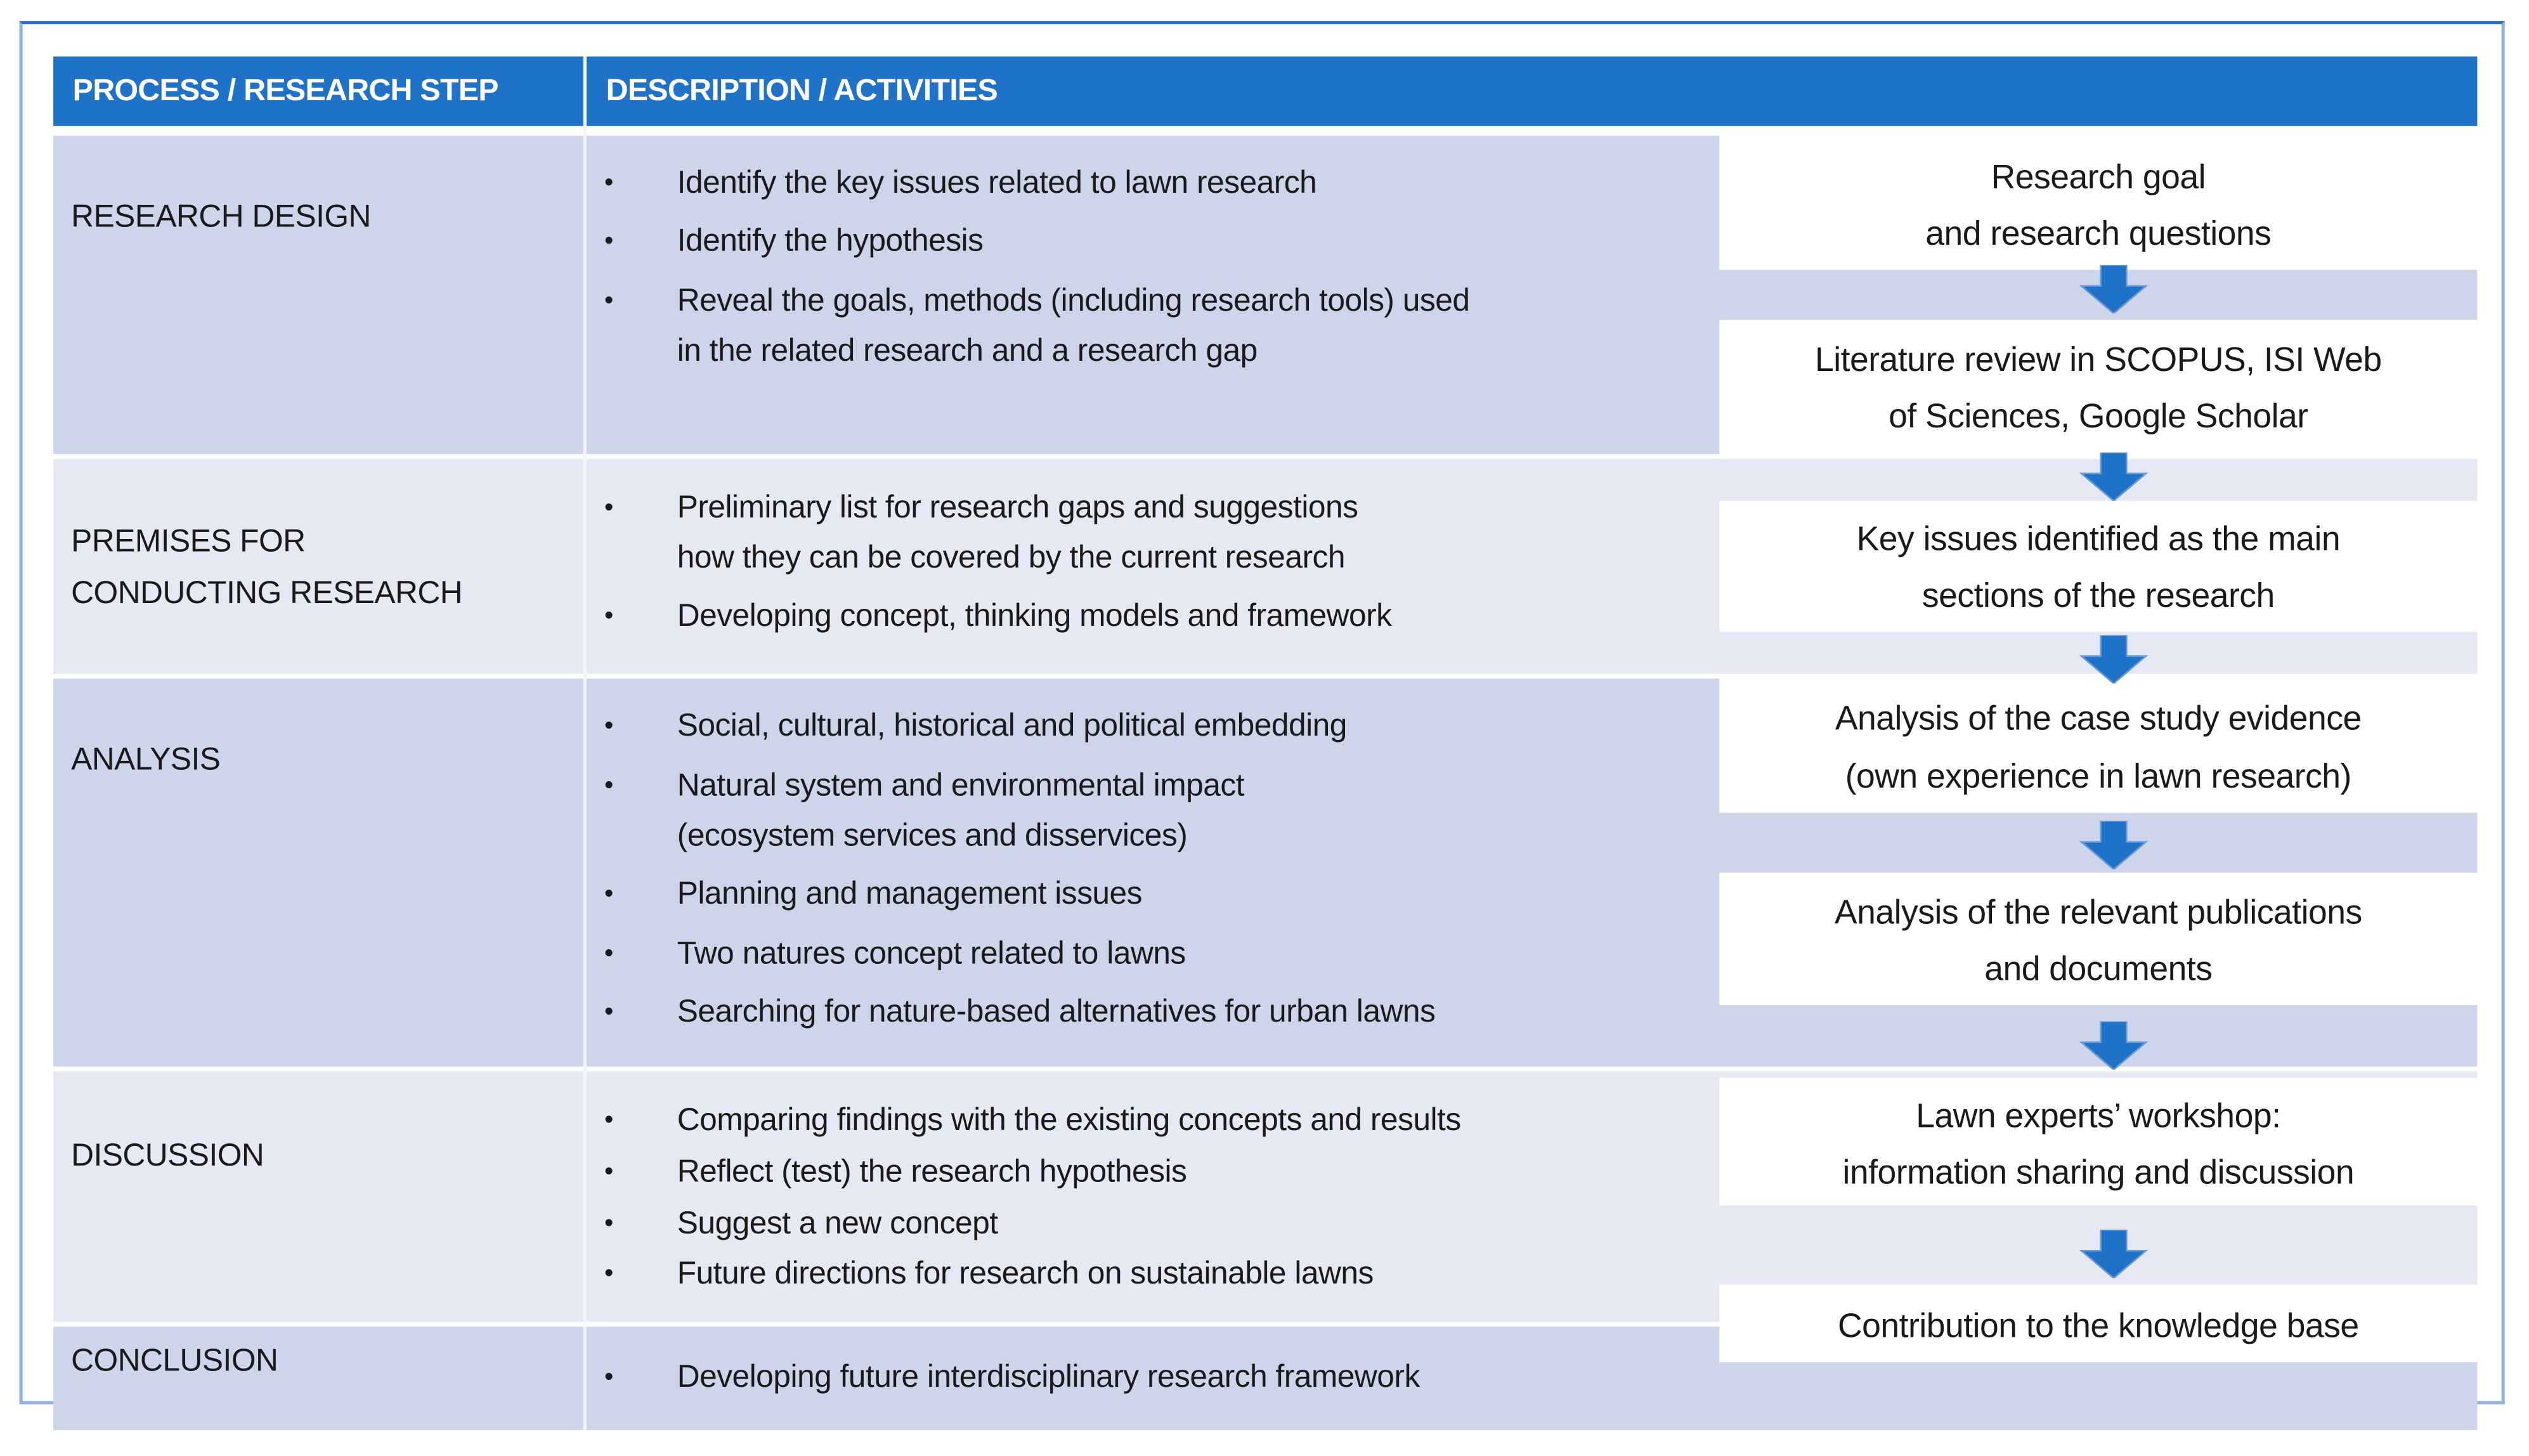 The width and height of the screenshot is (2529, 1456). Describe the element at coordinates (931, 954) in the screenshot. I see `activity-text: Two natures concept related to lawns` at that location.